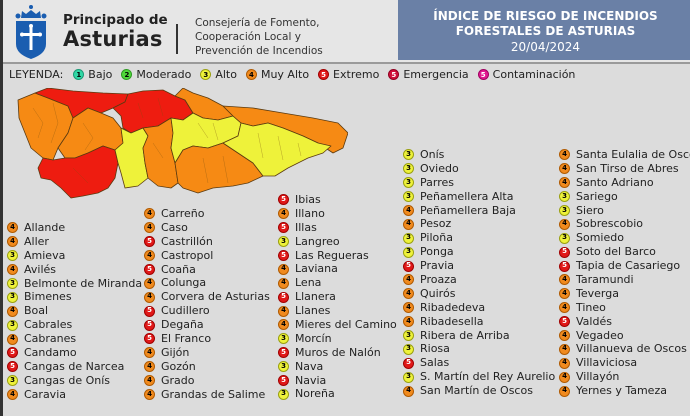 The height and width of the screenshot is (416, 690). What do you see at coordinates (437, 182) in the screenshot?
I see `municipality-name: Parres` at bounding box center [437, 182].